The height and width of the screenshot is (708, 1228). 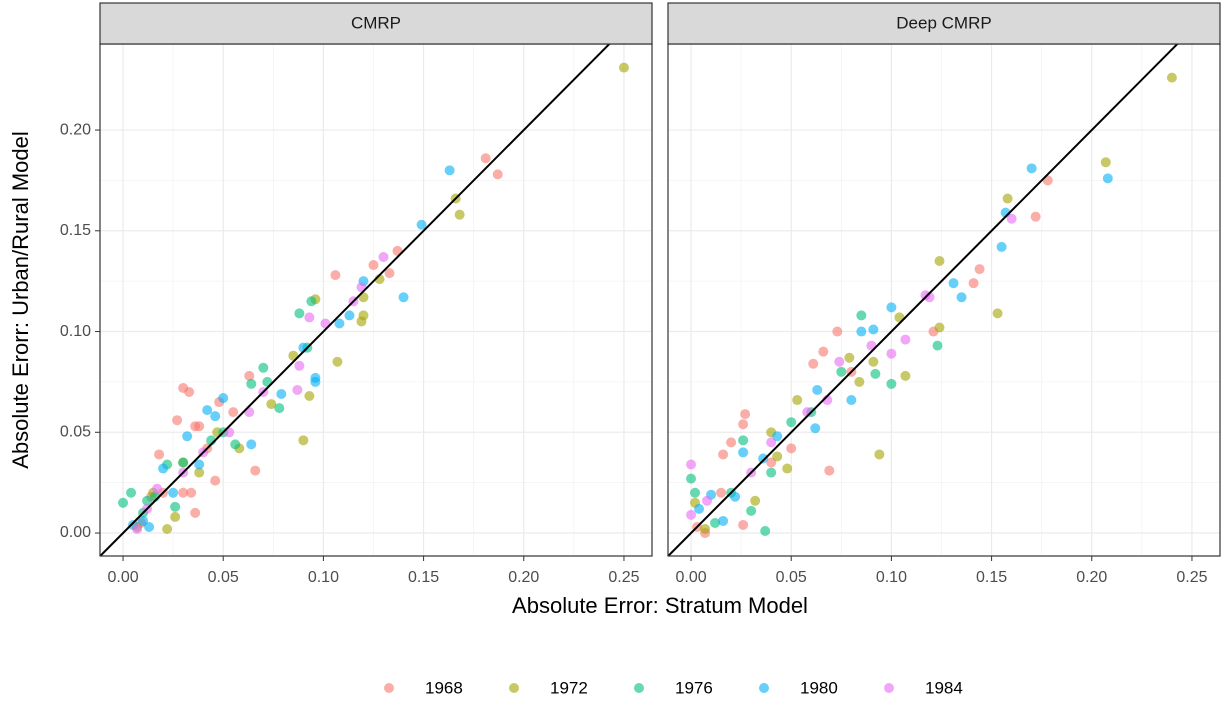 What do you see at coordinates (75, 432) in the screenshot?
I see `y-tick-label: 0.05` at bounding box center [75, 432].